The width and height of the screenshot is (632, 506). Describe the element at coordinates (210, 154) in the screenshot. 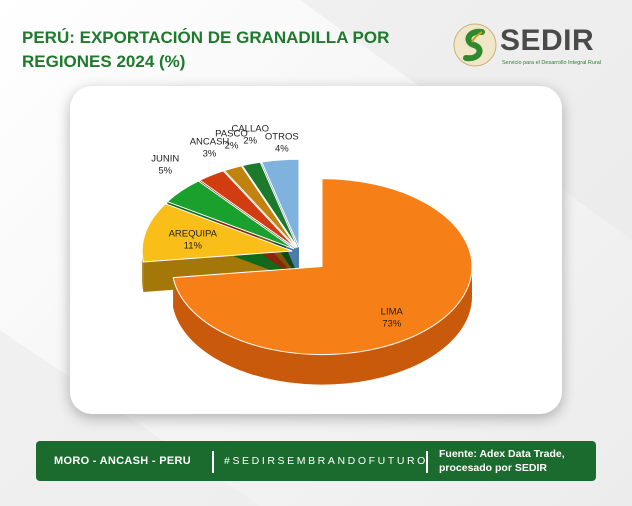

I see `slice-value-label: 3%` at that location.